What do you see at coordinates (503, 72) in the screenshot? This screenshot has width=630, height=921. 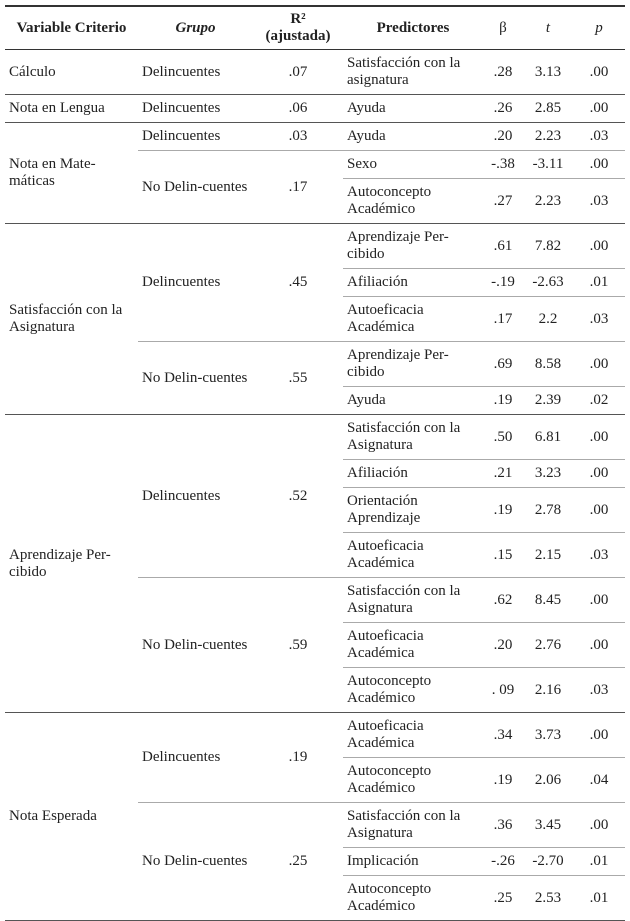 I see `beta-cell: .28` at bounding box center [503, 72].